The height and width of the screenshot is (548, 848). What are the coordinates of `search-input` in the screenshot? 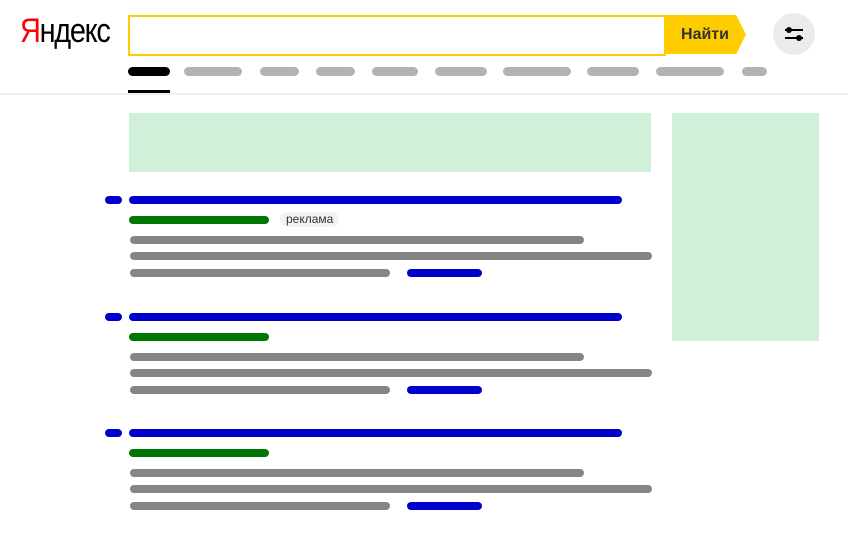 It's located at (397, 35).